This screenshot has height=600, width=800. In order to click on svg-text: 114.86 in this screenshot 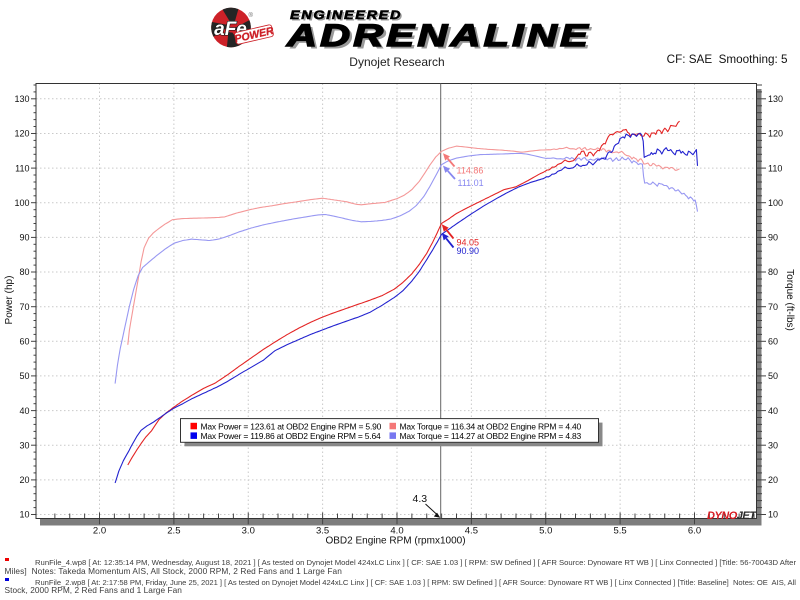, I will do `click(470, 170)`.